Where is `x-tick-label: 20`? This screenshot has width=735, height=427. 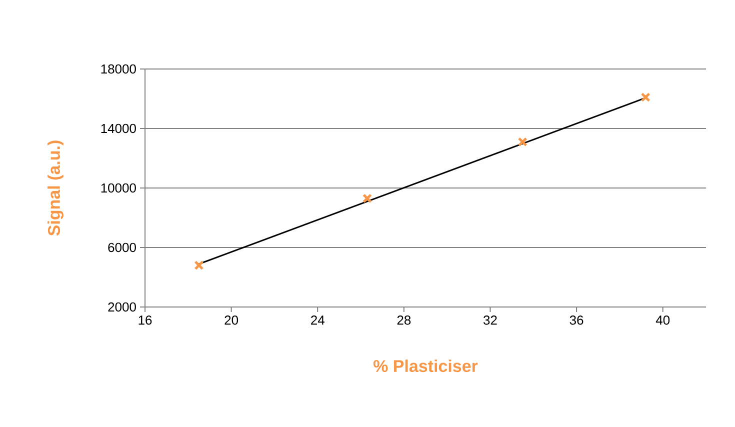
x-tick-label: 20 is located at coordinates (231, 320).